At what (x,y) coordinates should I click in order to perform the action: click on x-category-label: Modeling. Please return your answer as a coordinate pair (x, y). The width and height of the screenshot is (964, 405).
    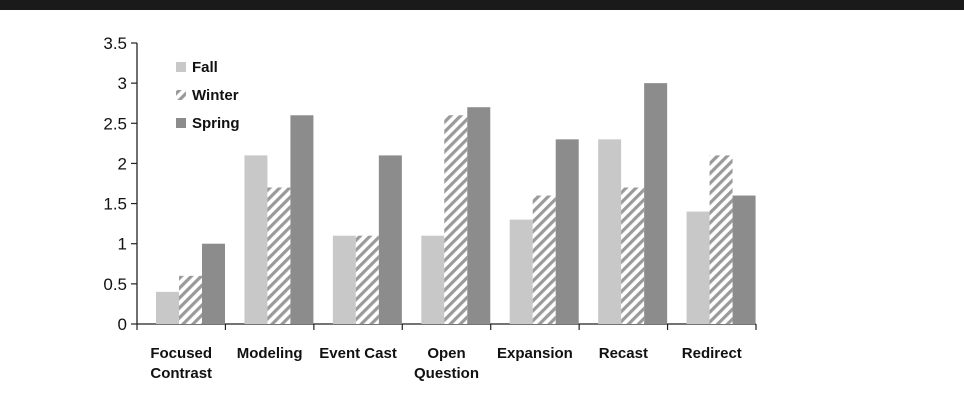
    Looking at the image, I should click on (270, 353).